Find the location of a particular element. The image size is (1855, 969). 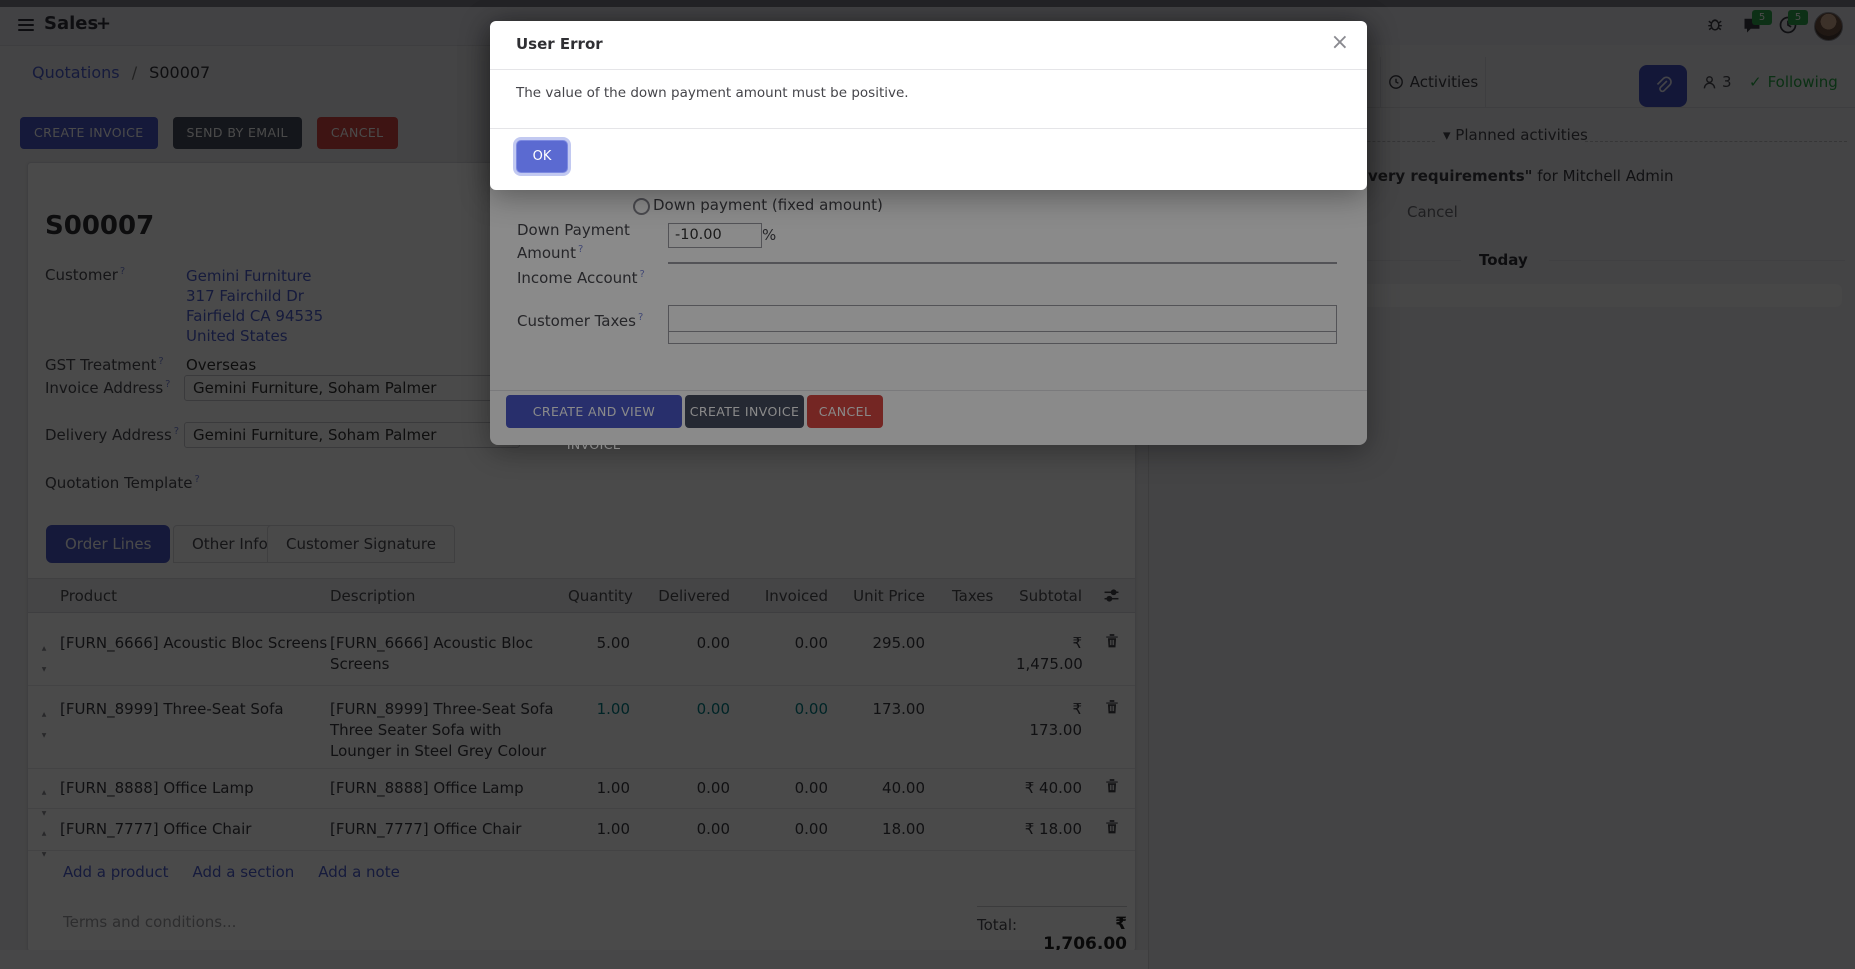

today-line-right is located at coordinates (1697, 260).